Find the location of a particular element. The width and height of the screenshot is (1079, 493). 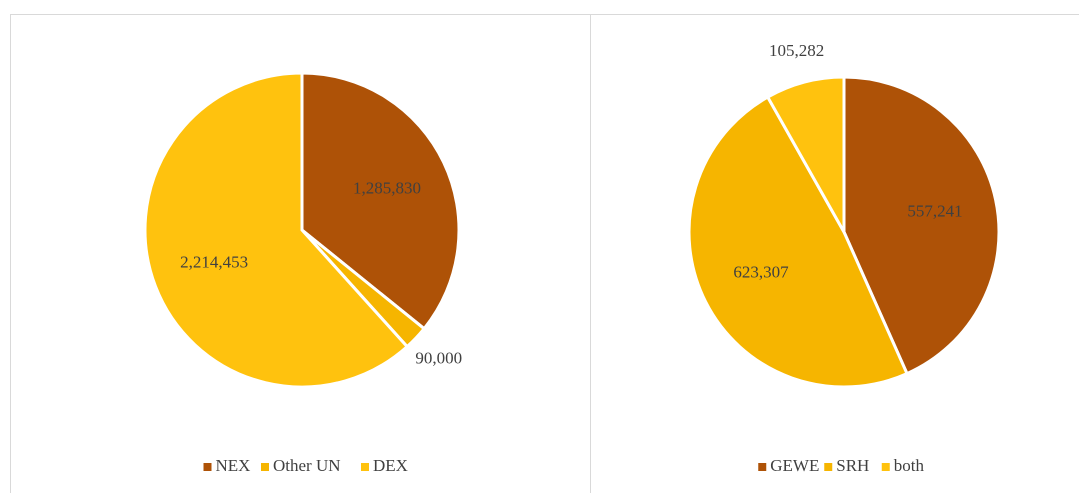

data-label: 90,000 is located at coordinates (438, 357).